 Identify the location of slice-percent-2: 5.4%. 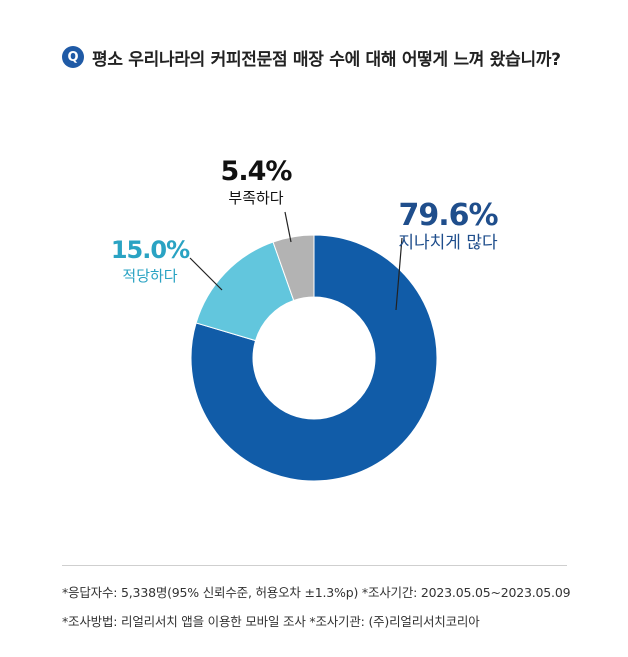
(257, 171).